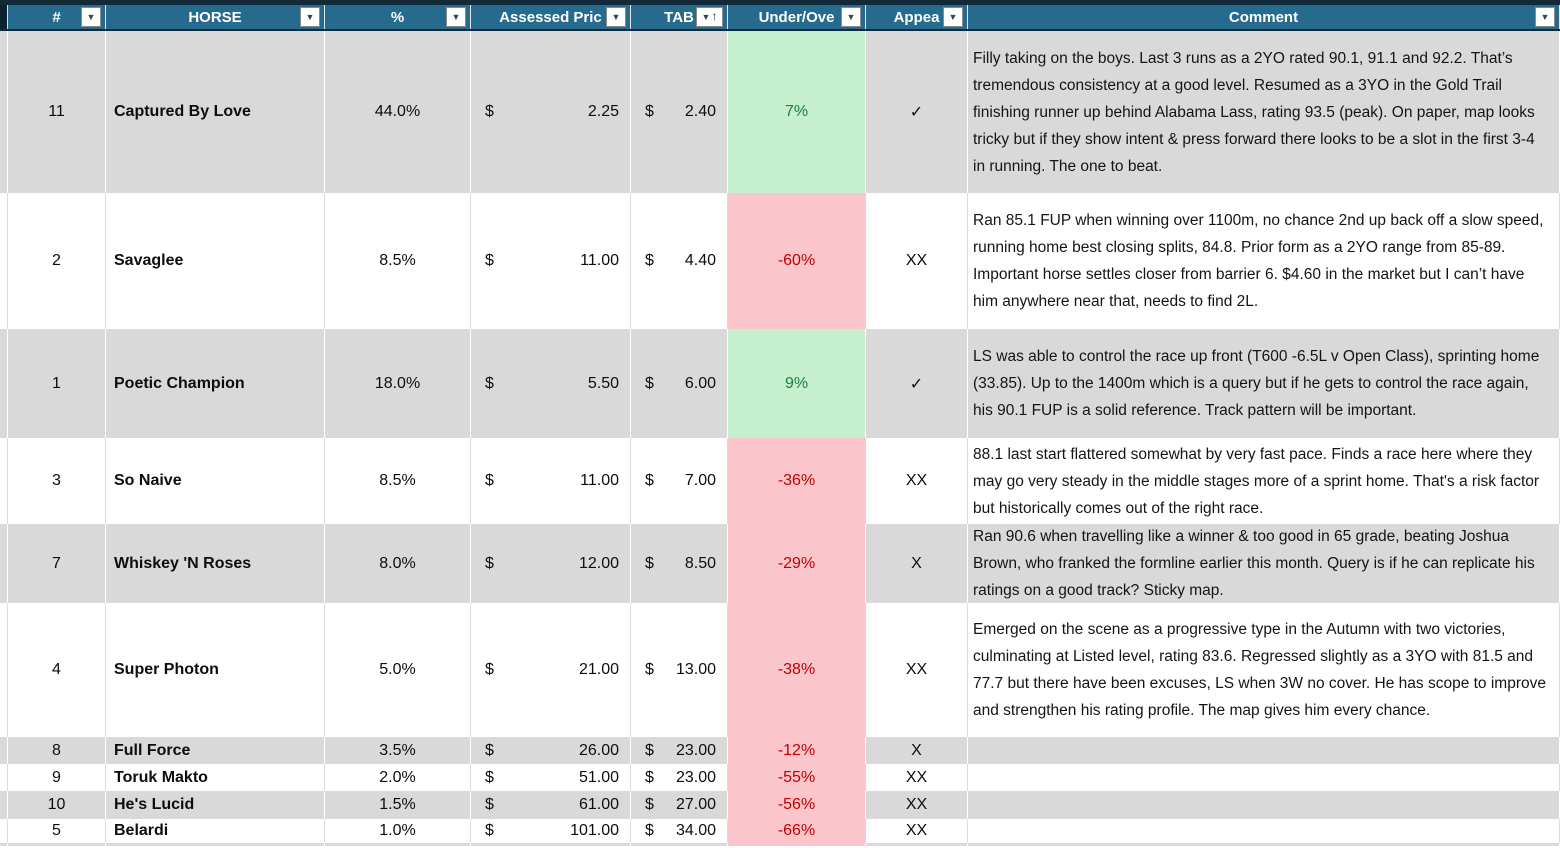 The image size is (1560, 848). What do you see at coordinates (679, 261) in the screenshot?
I see `cell-tab-price: $4.40` at bounding box center [679, 261].